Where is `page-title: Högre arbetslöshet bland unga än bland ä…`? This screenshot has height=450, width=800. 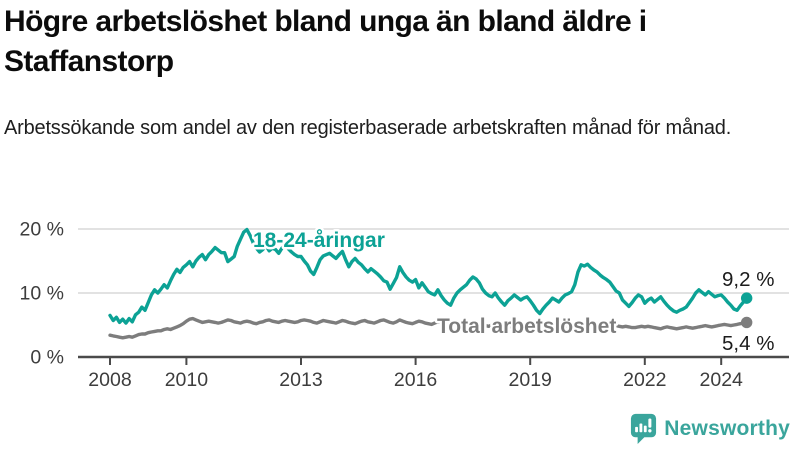
page-title: Högre arbetslöshet bland unga än bland ä… is located at coordinates (325, 41).